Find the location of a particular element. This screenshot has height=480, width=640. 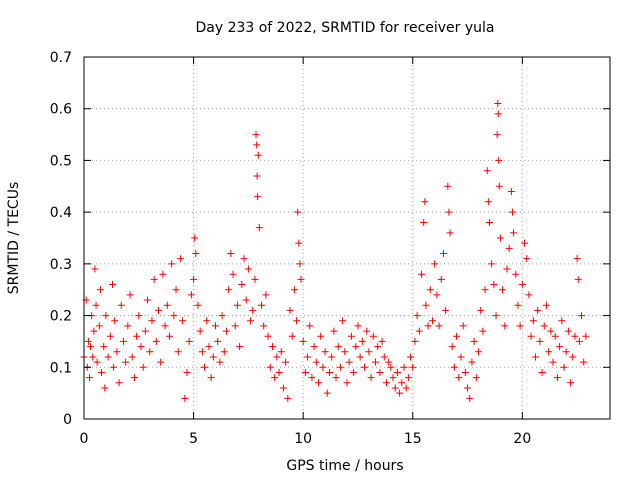

y-tick-label: 0.2 is located at coordinates (61, 317).